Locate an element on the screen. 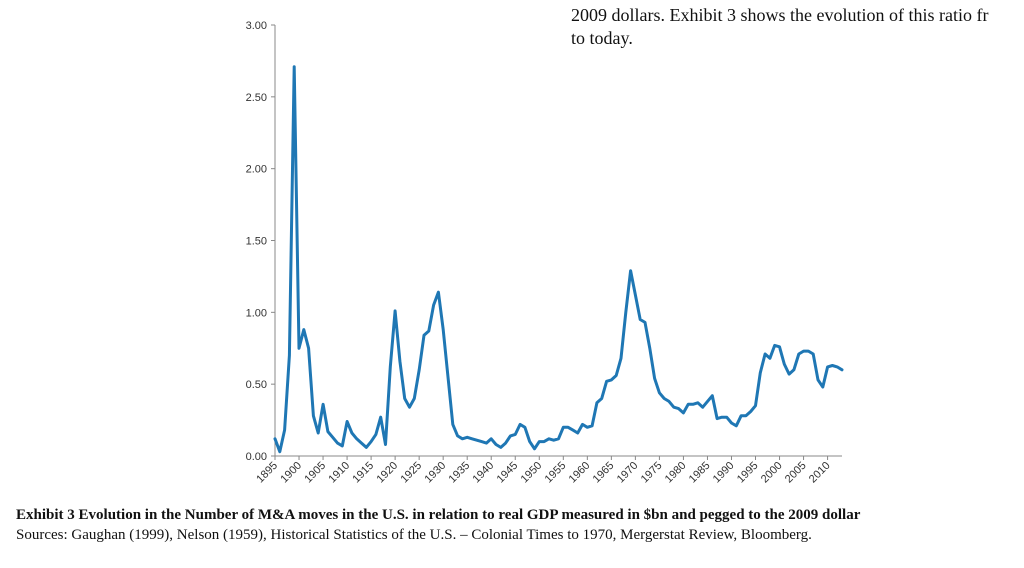 Image resolution: width=1024 pixels, height=568 pixels. x-tick-label: 1905 is located at coordinates (315, 473).